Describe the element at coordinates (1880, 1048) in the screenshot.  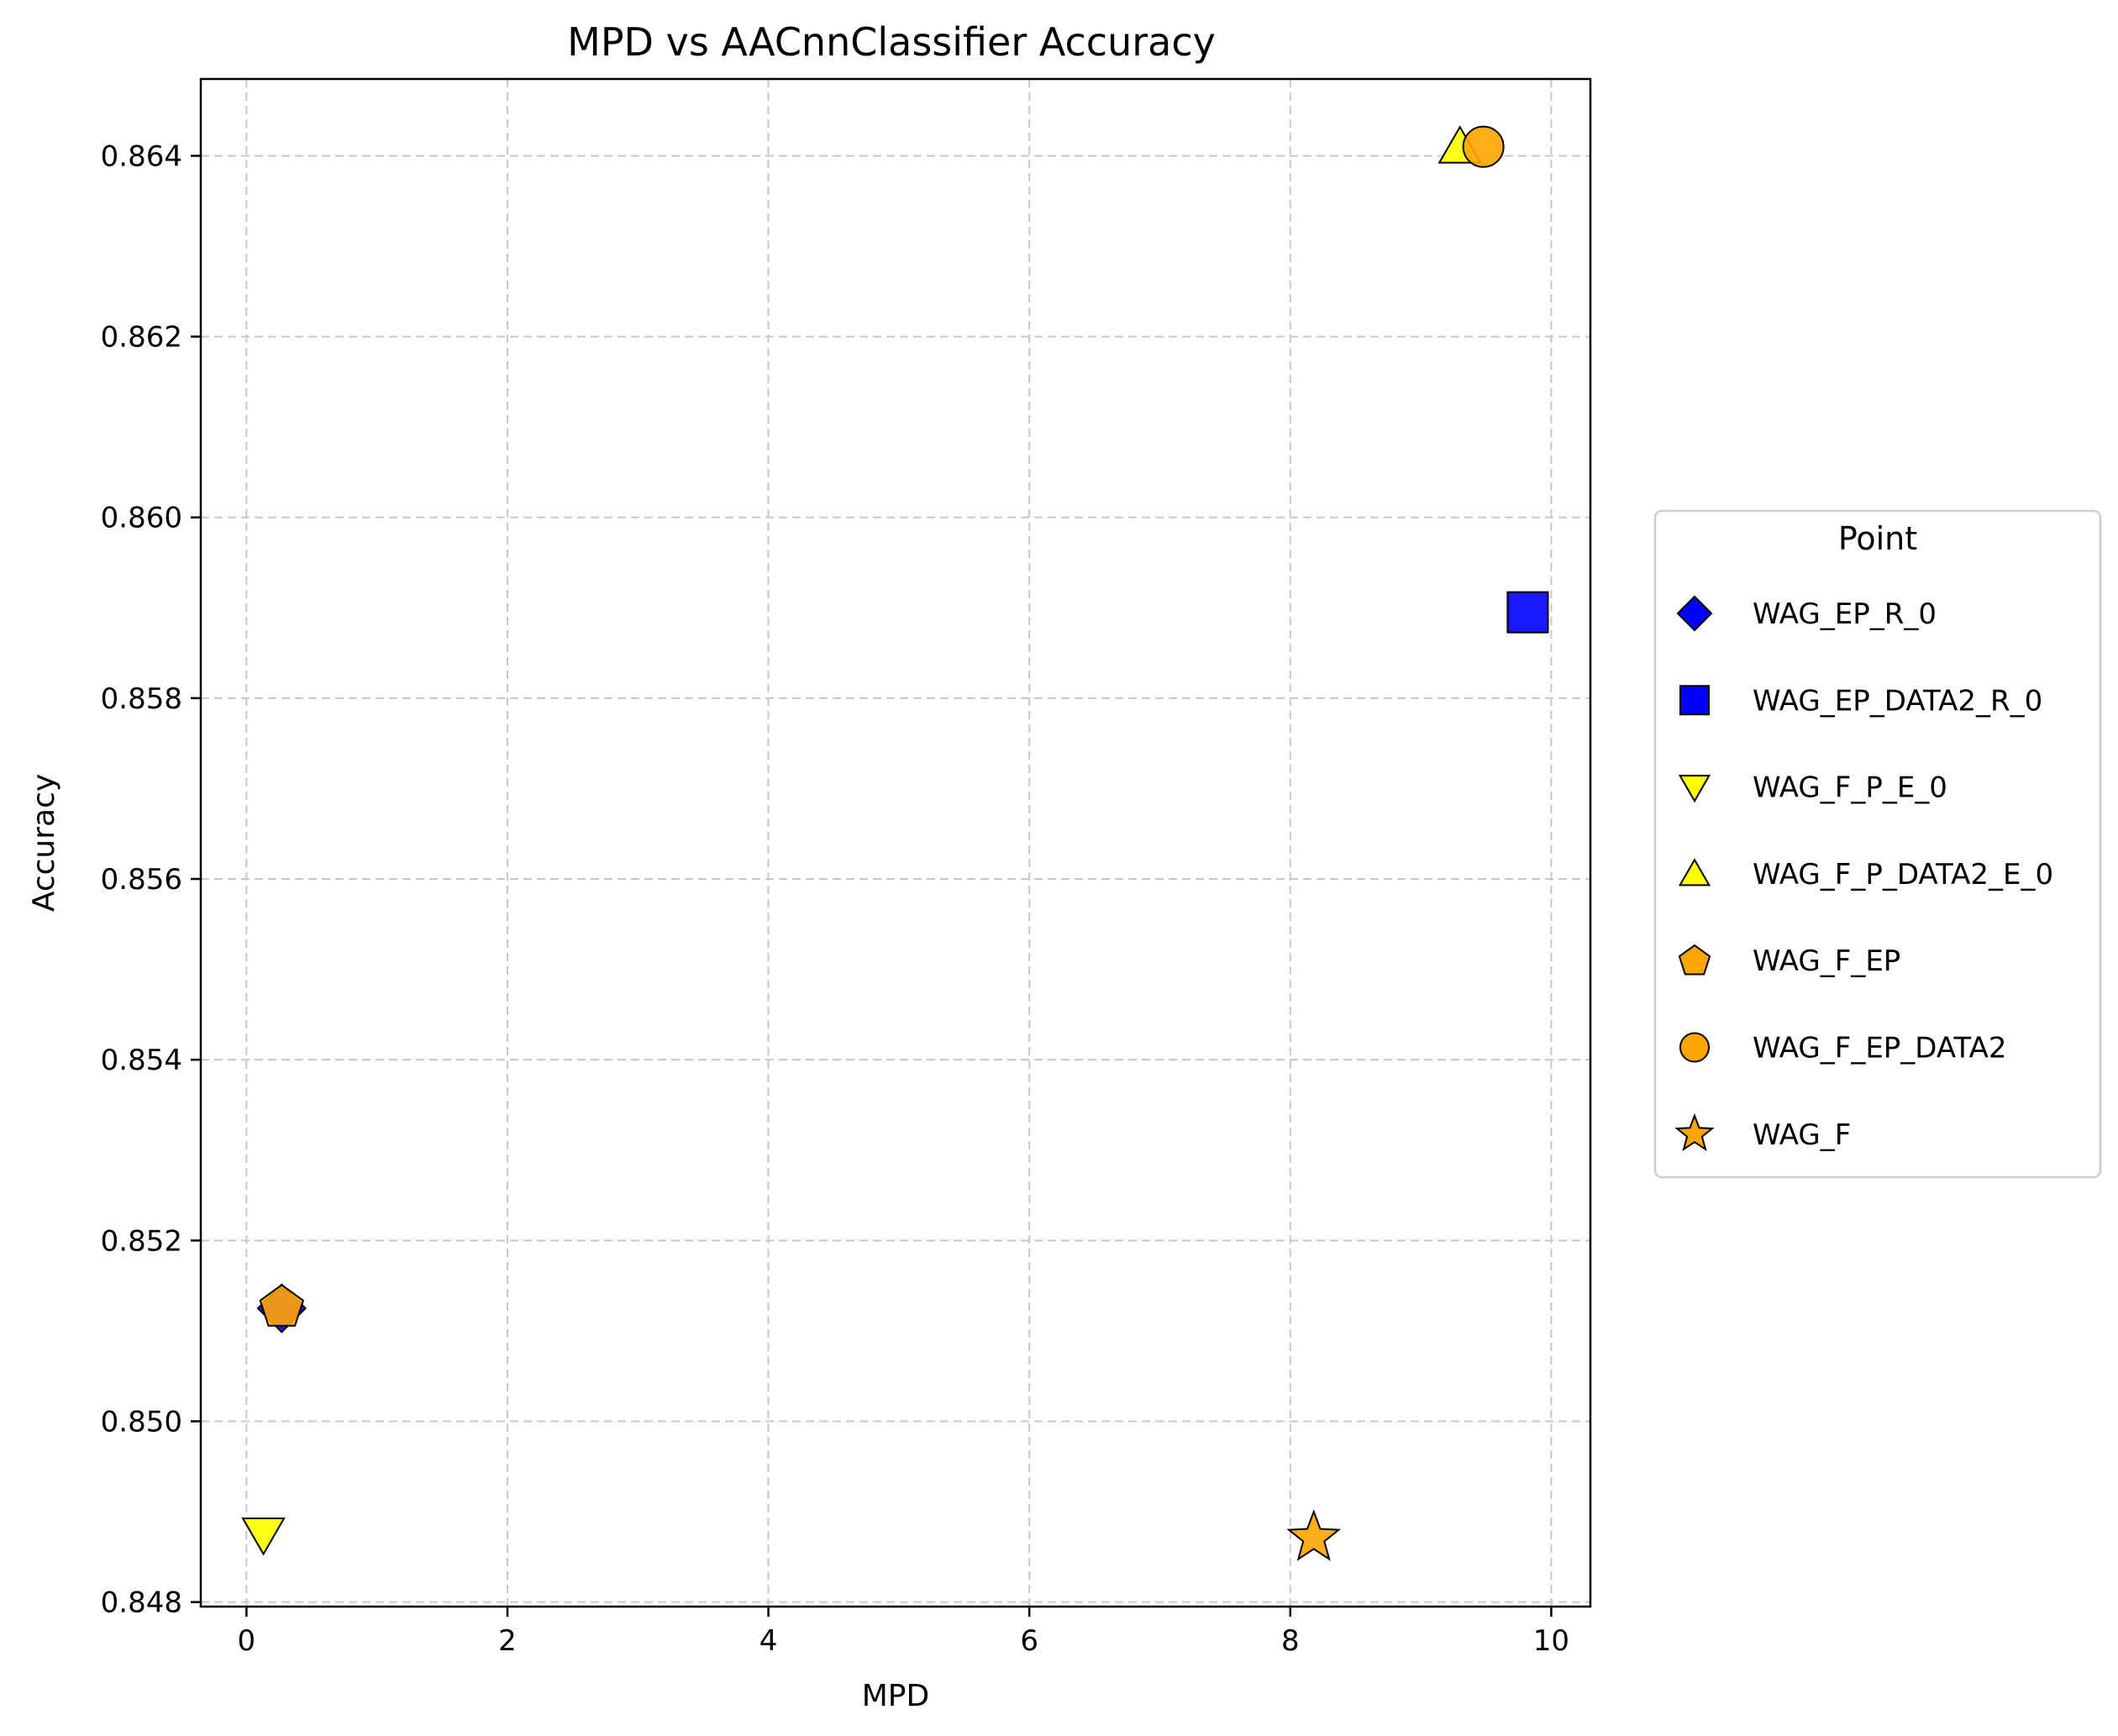
I see `legend-label: WAG_F_EP_DATA2` at that location.